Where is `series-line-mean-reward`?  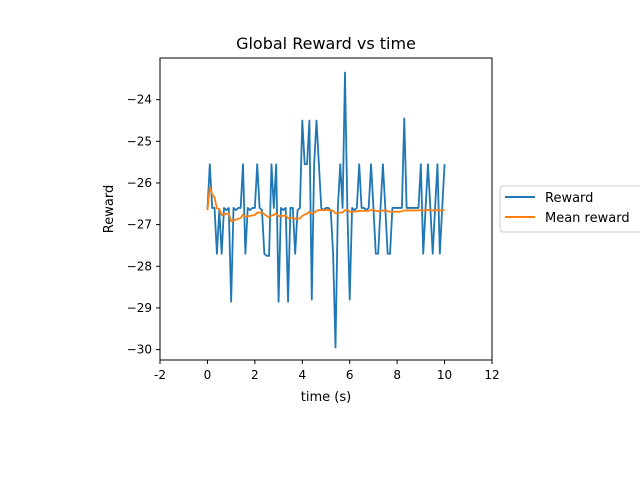
series-line-mean-reward is located at coordinates (325, 204).